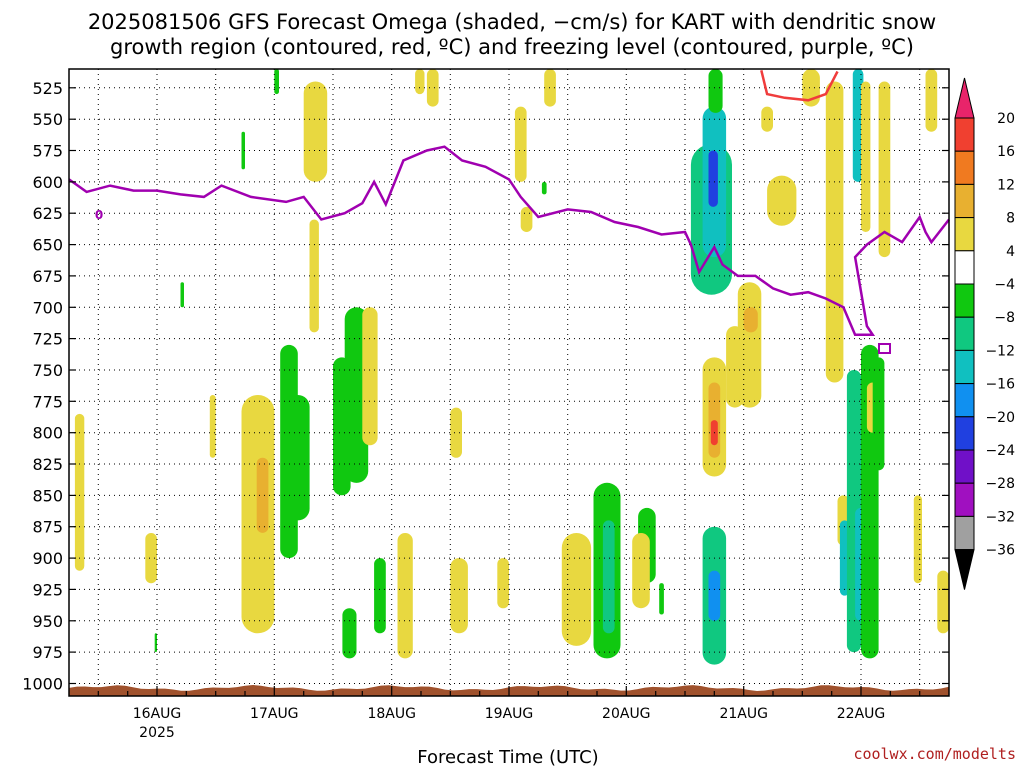  Describe the element at coordinates (47, 527) in the screenshot. I see `y-tick-label-875: 875` at that location.